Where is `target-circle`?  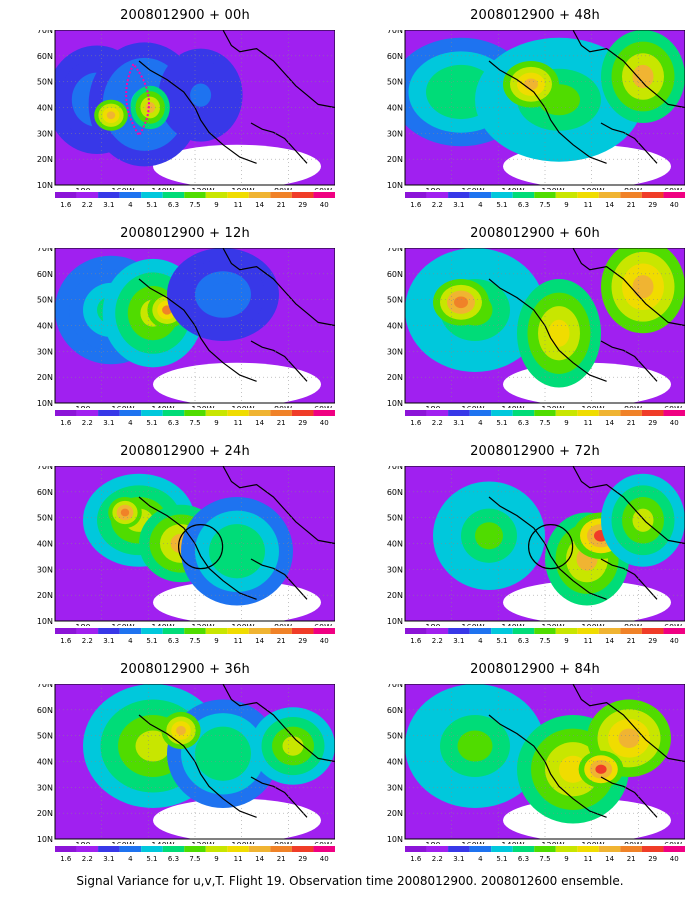 target-circle is located at coordinates (201, 546).